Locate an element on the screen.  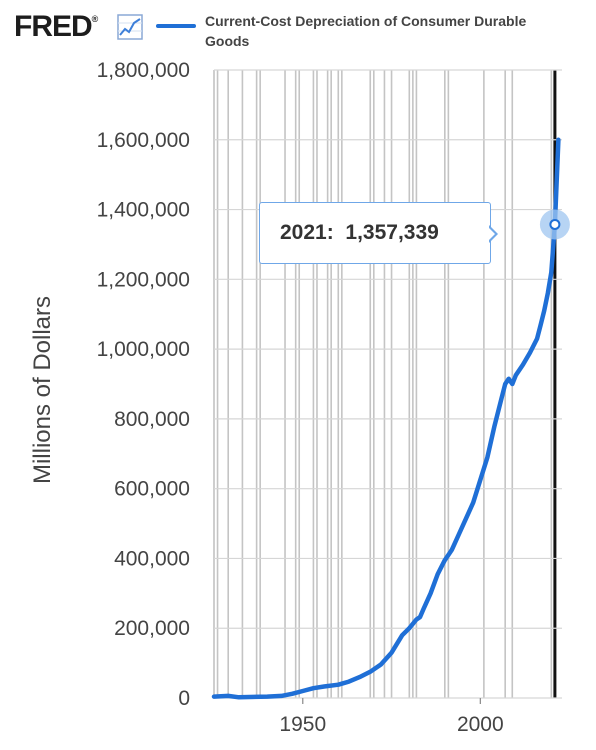
tooltip-year: 2021: is located at coordinates (307, 232).